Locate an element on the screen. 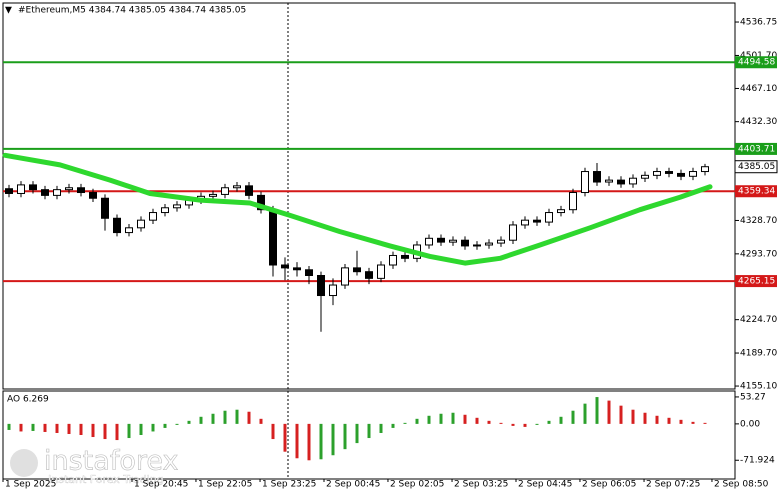 The image size is (781, 489). y-tick-label: 4328.70 is located at coordinates (758, 221).